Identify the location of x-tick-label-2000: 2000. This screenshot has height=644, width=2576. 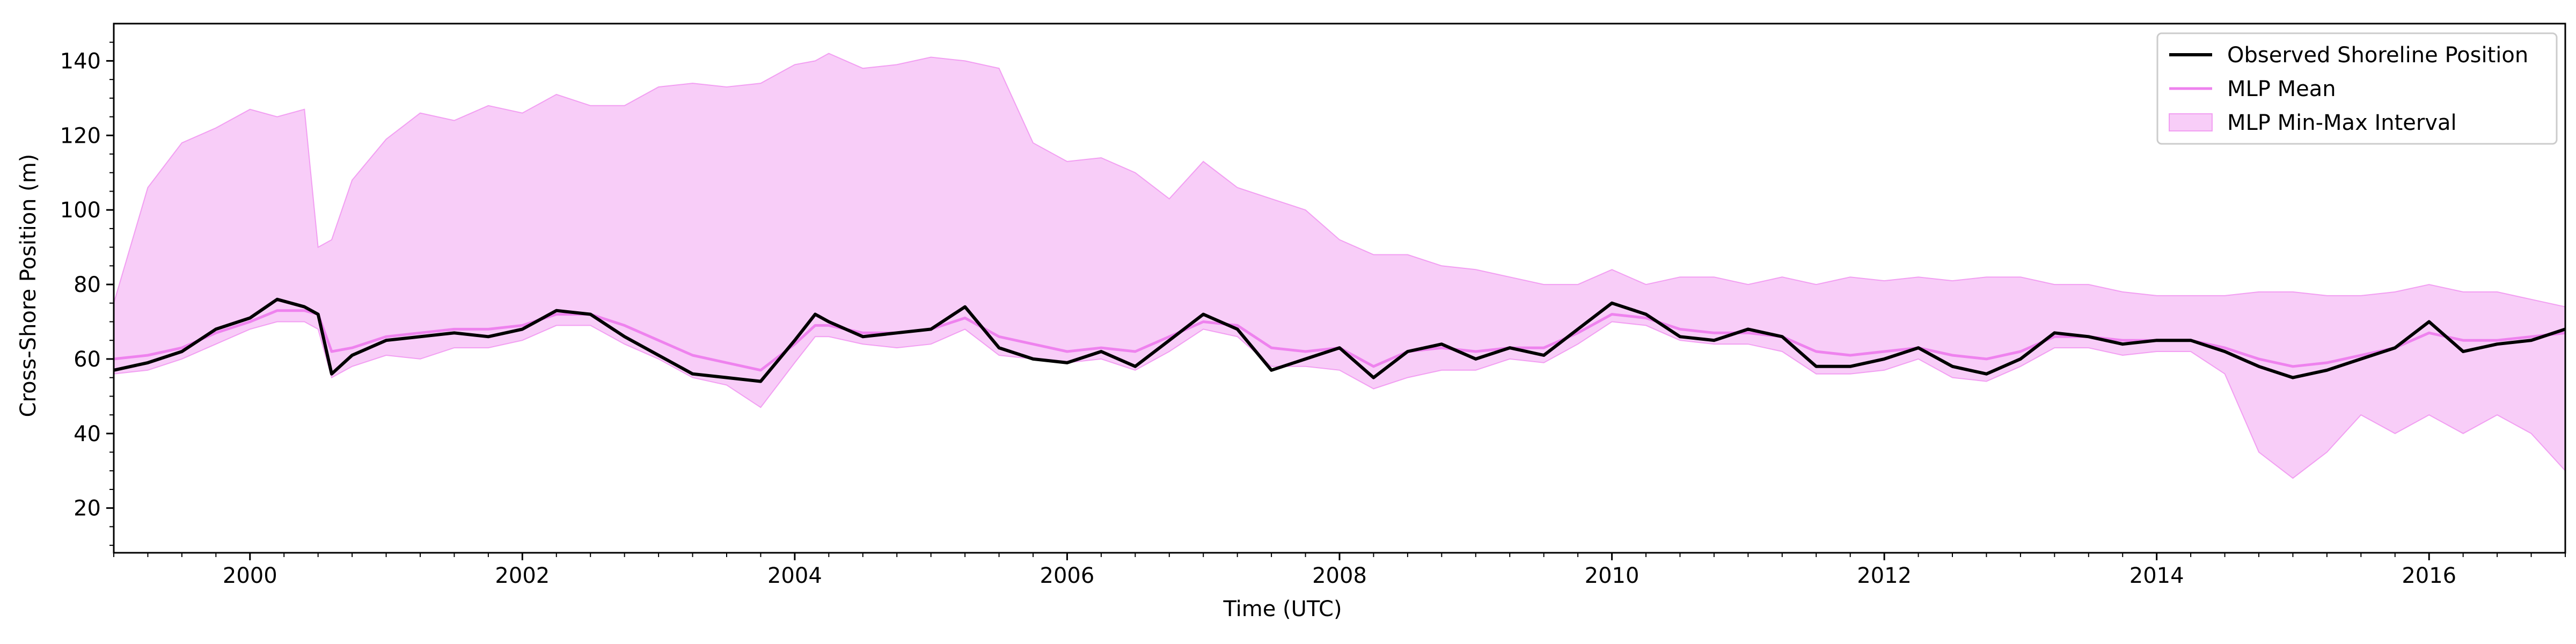
(250, 576).